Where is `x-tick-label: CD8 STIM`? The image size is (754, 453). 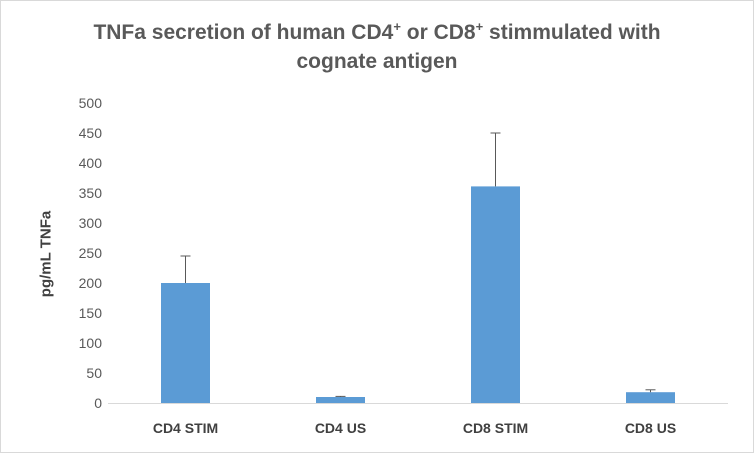
x-tick-label: CD8 STIM is located at coordinates (495, 428).